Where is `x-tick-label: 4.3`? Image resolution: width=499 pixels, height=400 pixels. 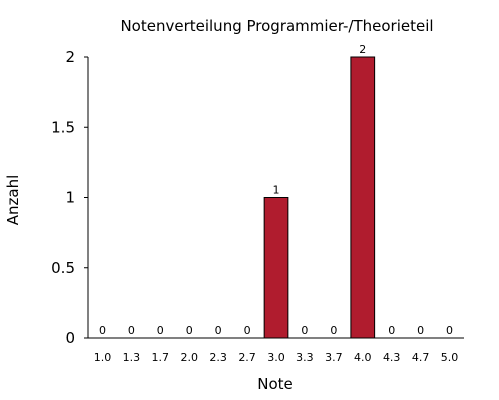 x-tick-label: 4.3 is located at coordinates (392, 357).